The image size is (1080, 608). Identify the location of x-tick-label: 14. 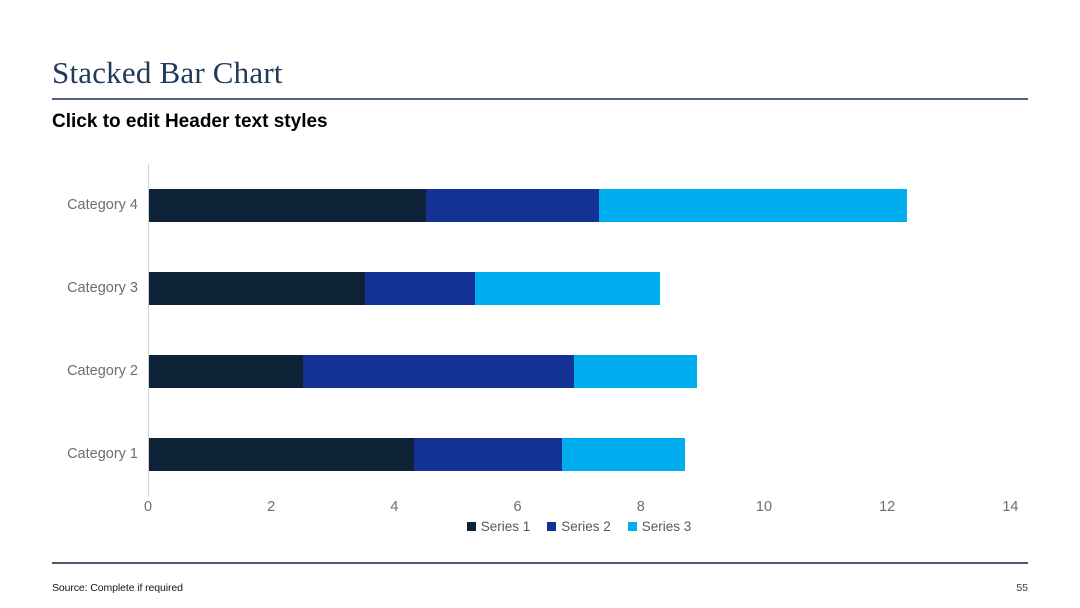
(1010, 507).